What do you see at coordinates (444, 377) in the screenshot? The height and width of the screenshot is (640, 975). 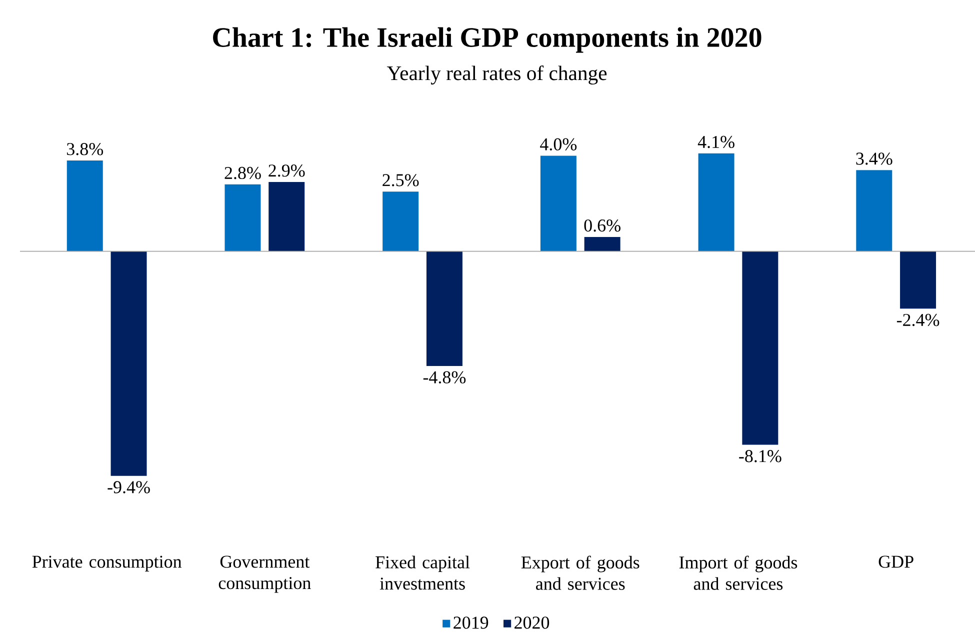 I see `data-label: -4.8%` at bounding box center [444, 377].